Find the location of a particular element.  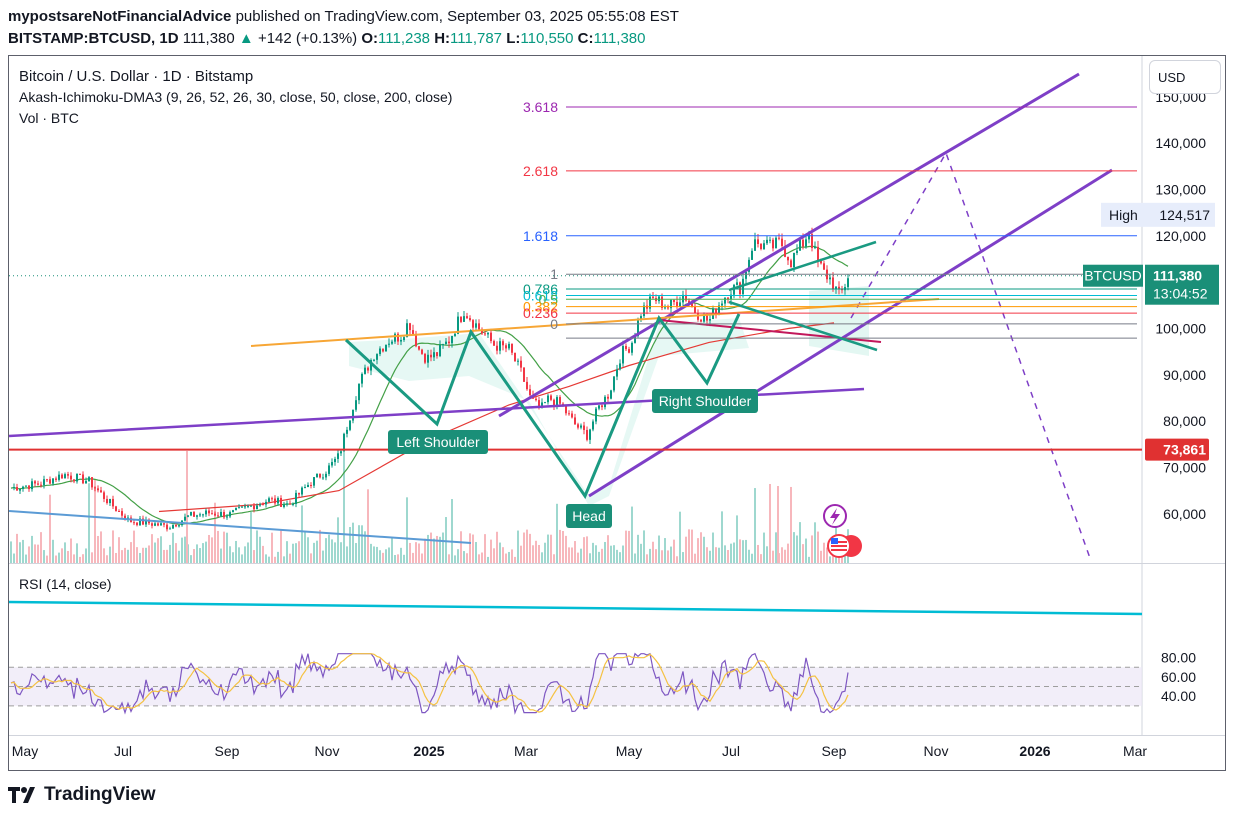

price-tick-label: 70,000 is located at coordinates (1184, 467).